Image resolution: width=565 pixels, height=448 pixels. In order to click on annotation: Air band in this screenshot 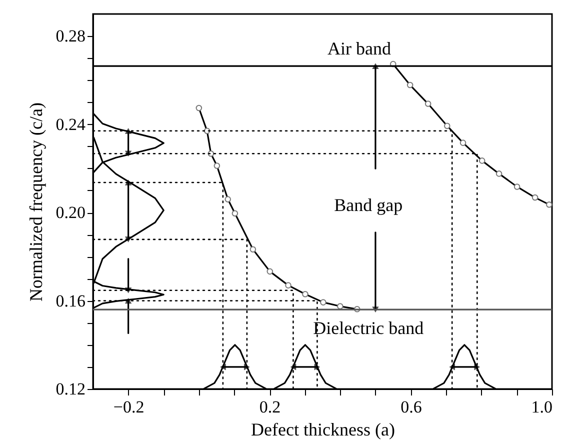, I will do `click(359, 48)`.